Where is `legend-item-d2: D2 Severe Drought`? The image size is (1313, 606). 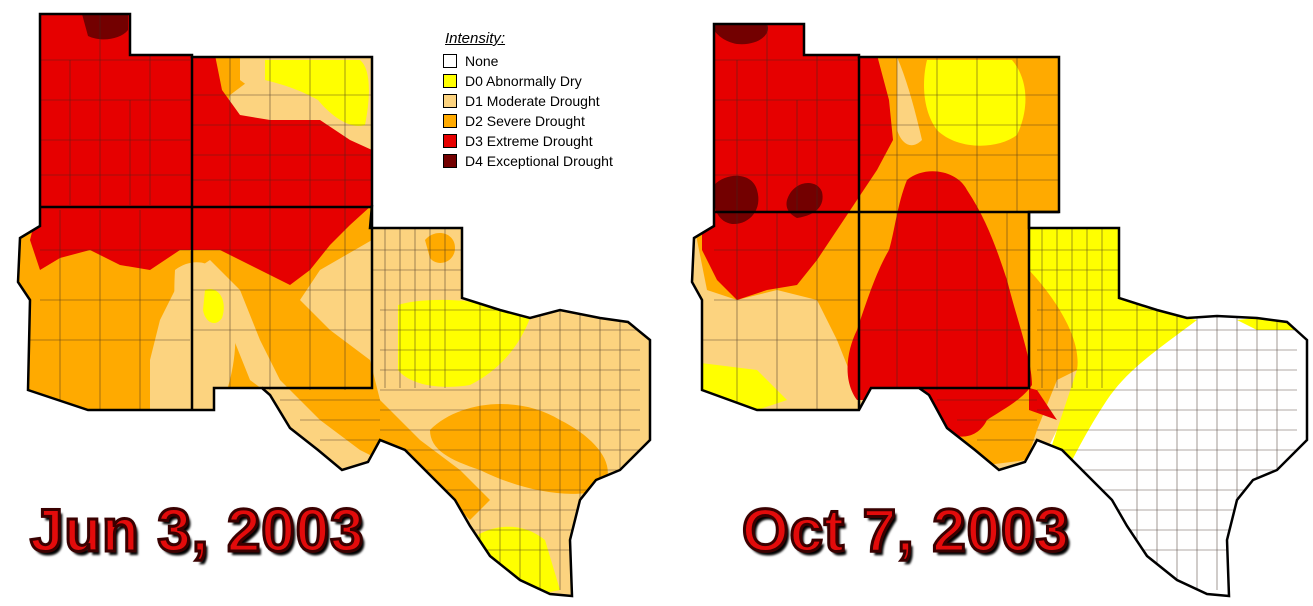 legend-item-d2: D2 Severe Drought is located at coordinates (550, 121).